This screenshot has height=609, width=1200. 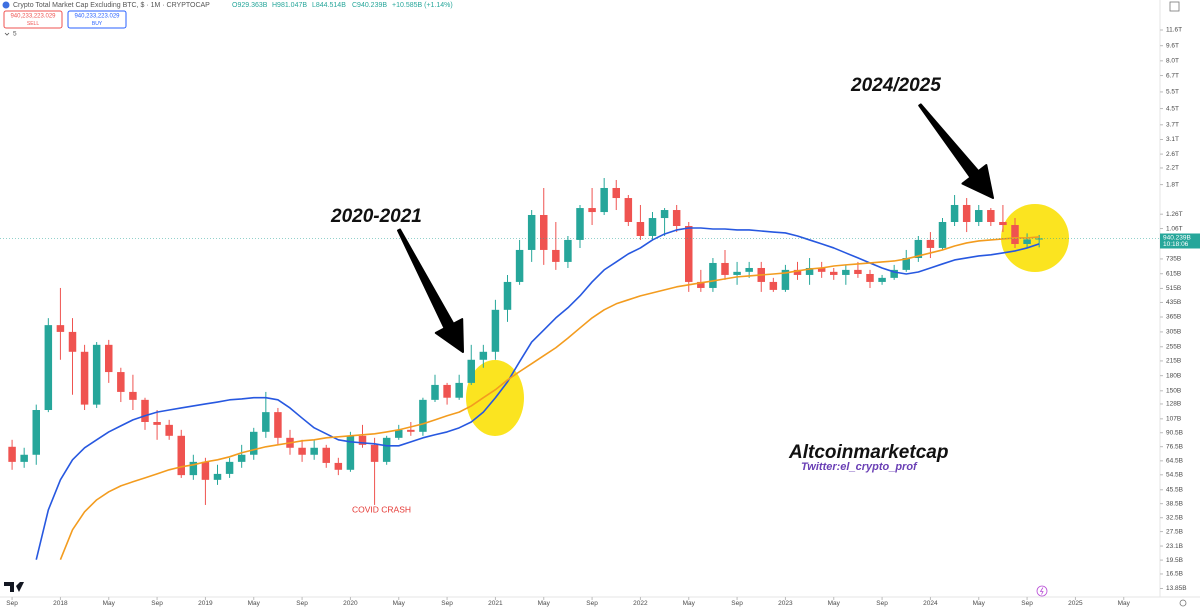 I want to click on buy-button, so click(x=97, y=19).